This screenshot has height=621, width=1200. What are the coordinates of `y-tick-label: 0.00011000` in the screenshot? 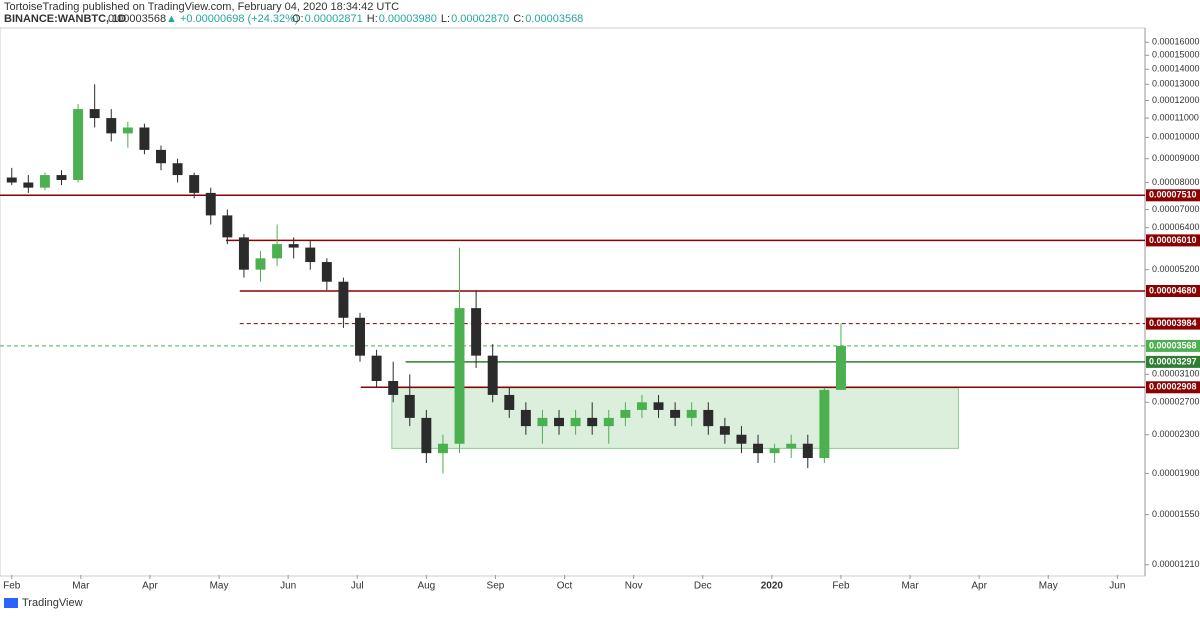 It's located at (1175, 117).